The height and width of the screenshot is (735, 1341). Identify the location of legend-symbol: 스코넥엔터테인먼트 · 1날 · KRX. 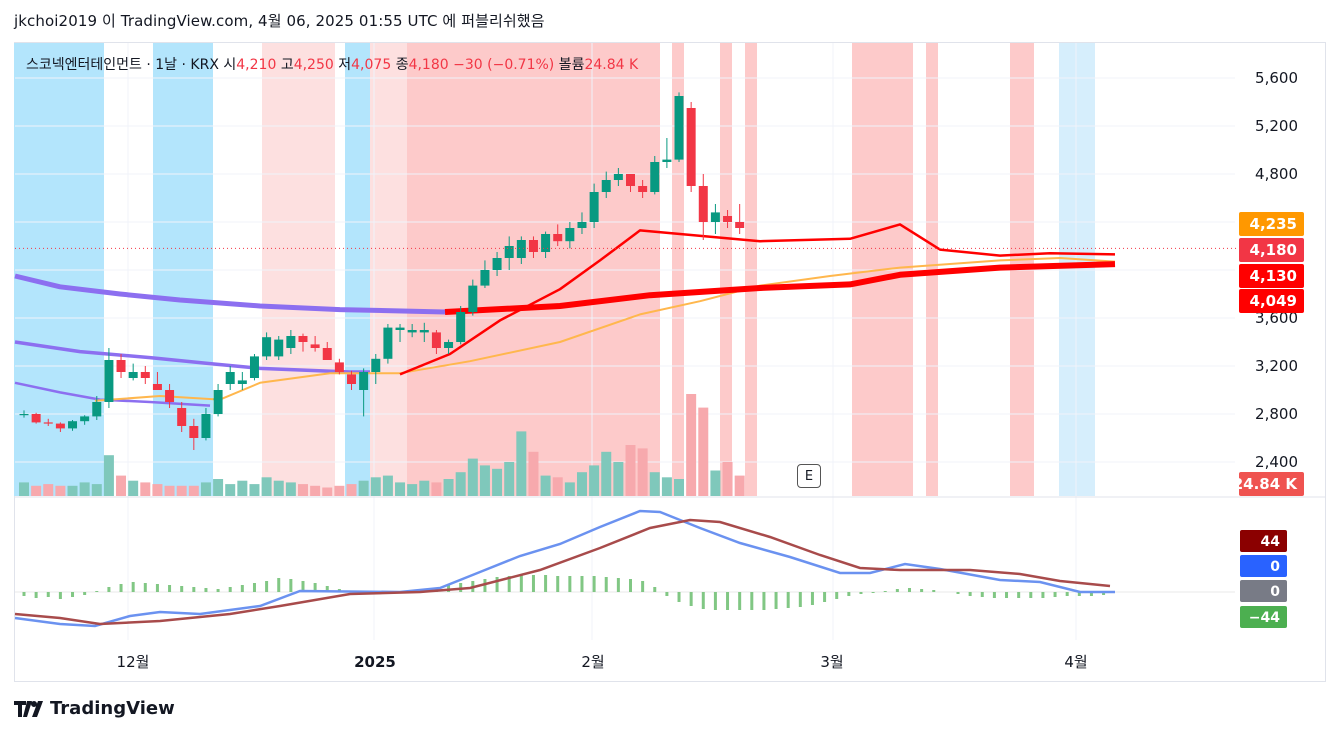
(122, 65).